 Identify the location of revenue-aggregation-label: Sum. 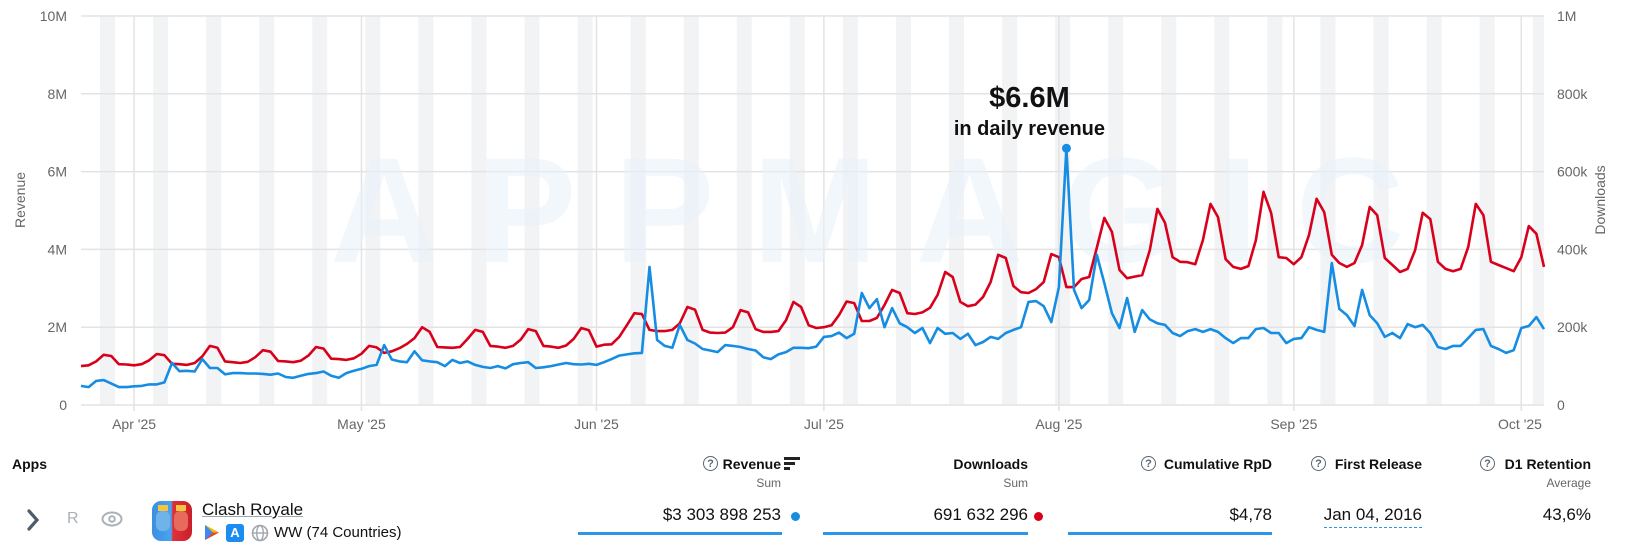
(768, 483).